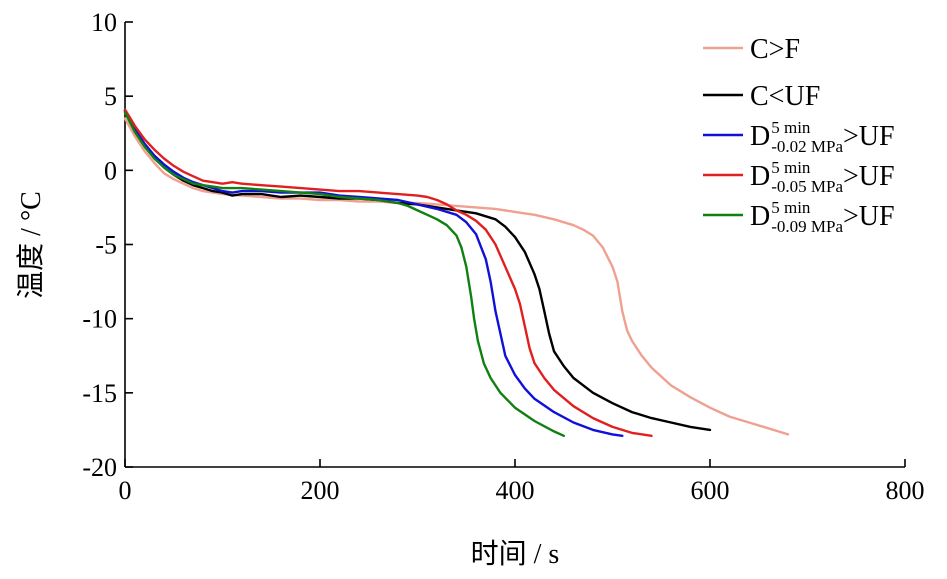  I want to click on legend-label-2: C<UF, so click(785, 96).